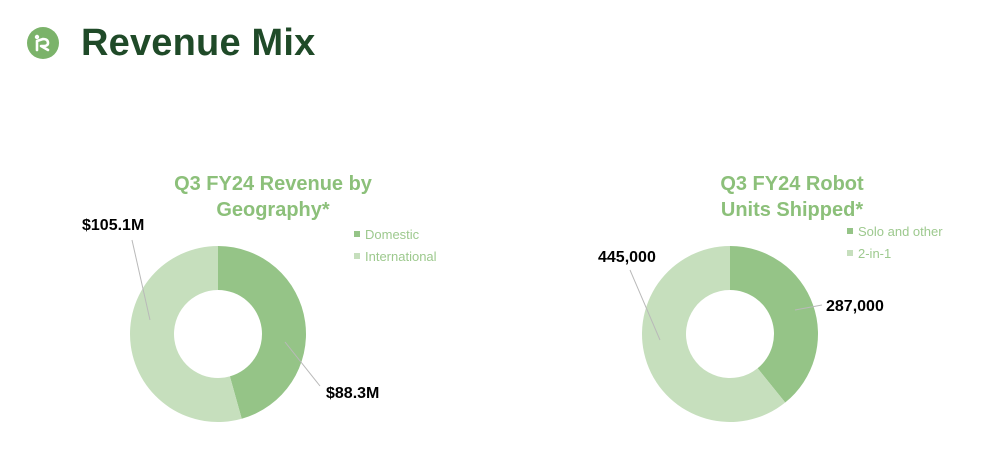  What do you see at coordinates (392, 234) in the screenshot?
I see `legend-label: Domestic` at bounding box center [392, 234].